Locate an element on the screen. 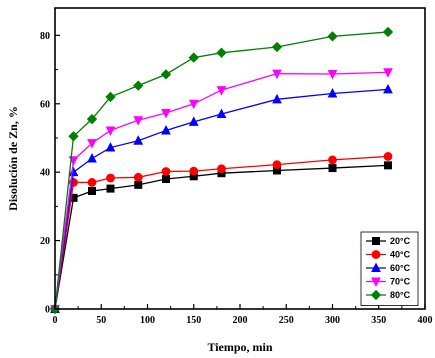 The height and width of the screenshot is (358, 435). legend: 20°C 40°C 60°C 70°C 80°C is located at coordinates (389, 268).